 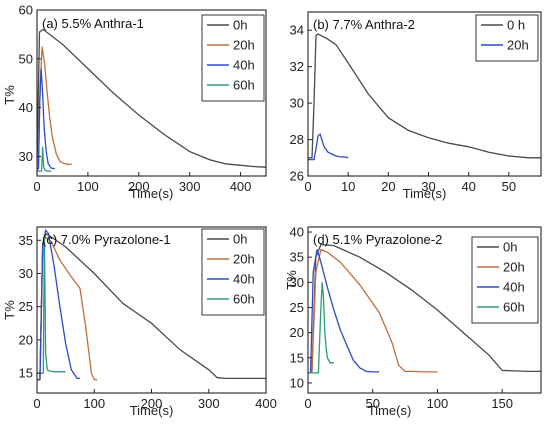 I want to click on y-tick-label: 34, so click(x=297, y=30).